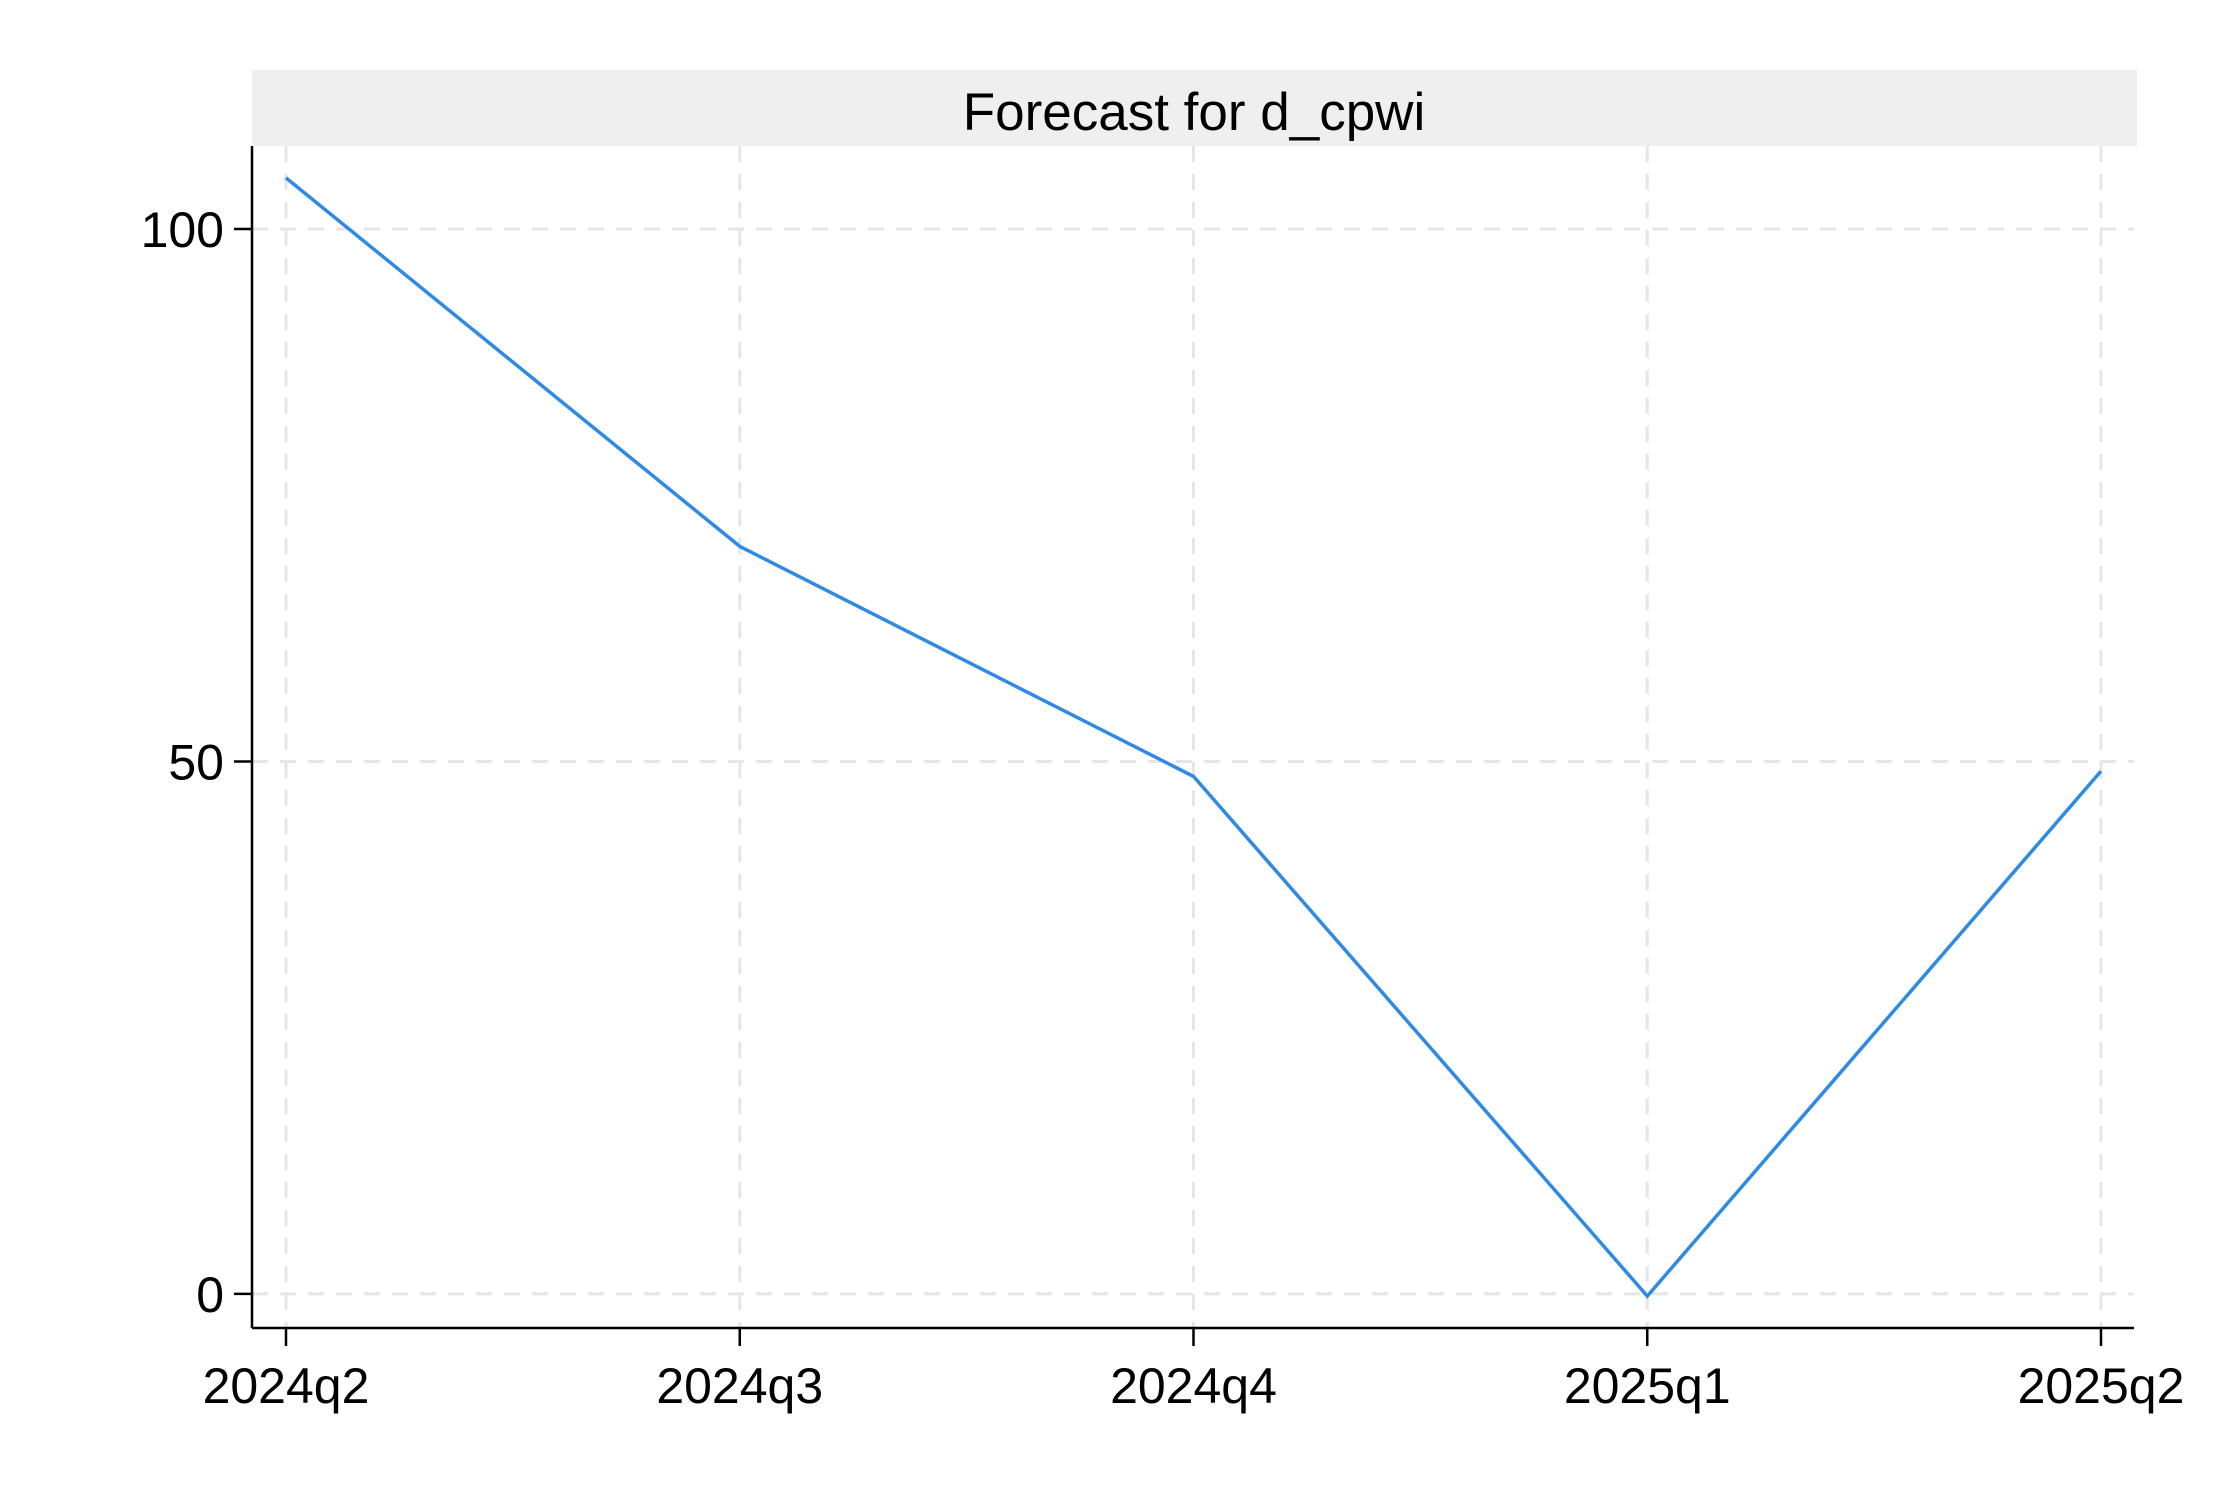 The image size is (2230, 1486). I want to click on x-tick-label-2024q4: 2024q4, so click(1193, 1386).